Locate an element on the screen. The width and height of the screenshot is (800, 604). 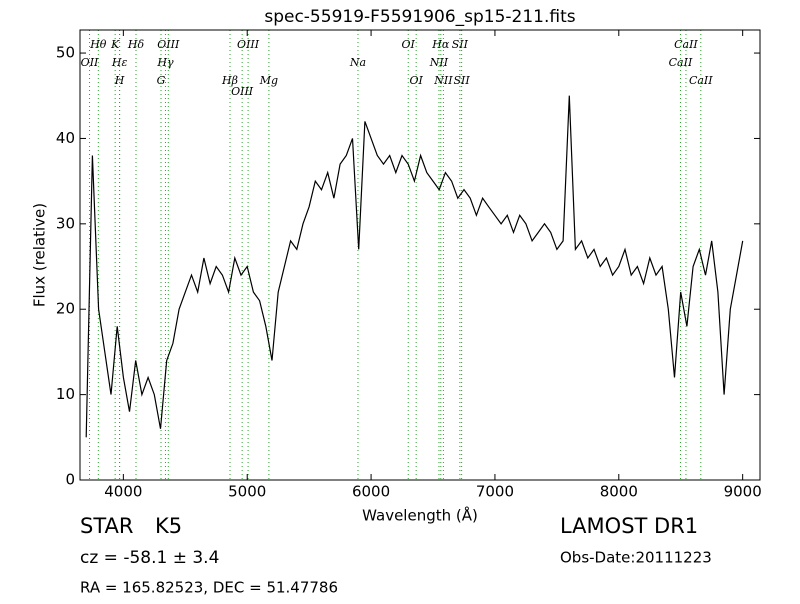
chart-title: spec-55919-F5591906_sp15-211.fits is located at coordinates (419, 17).